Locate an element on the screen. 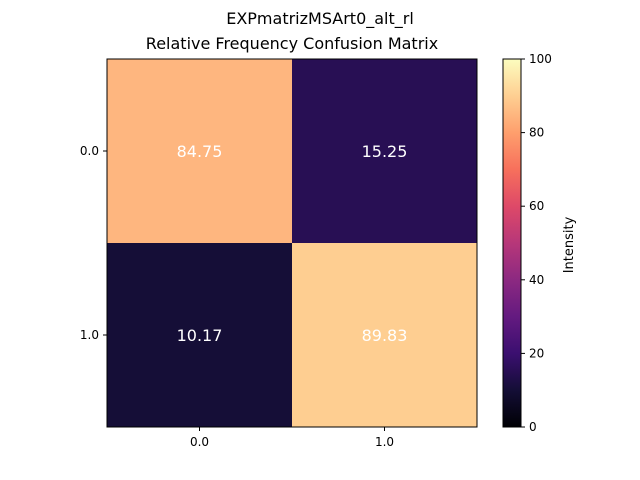 This screenshot has height=480, width=640. cell-value-label: 10.17 is located at coordinates (200, 335).